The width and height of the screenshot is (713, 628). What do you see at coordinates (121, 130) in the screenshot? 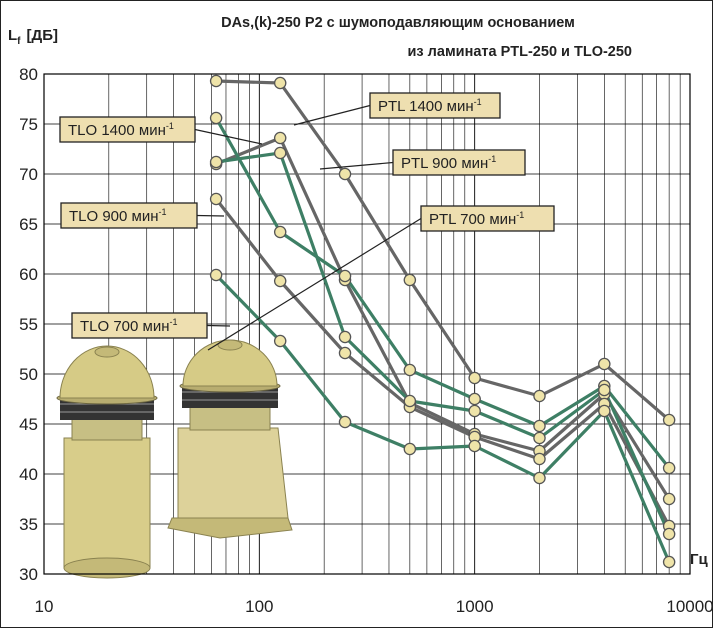
I see `callout-label: TLO 1400 мин-1` at bounding box center [121, 130].